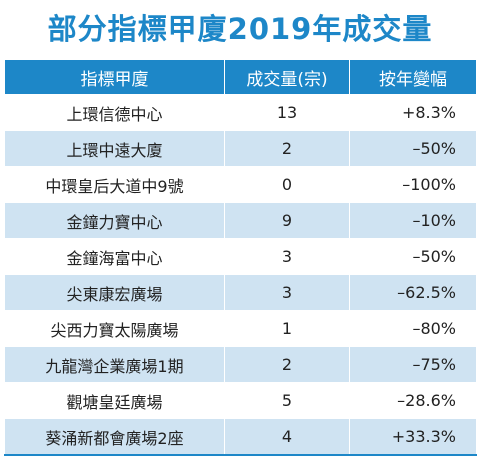 This screenshot has width=480, height=469. What do you see at coordinates (114, 77) in the screenshot?
I see `header-building: 指標甲廈` at bounding box center [114, 77].